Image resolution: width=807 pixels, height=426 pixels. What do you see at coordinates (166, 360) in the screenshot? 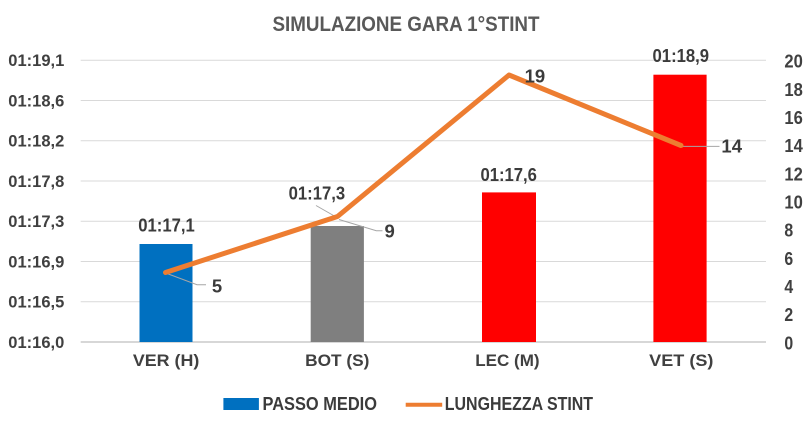
I see `svg-text: VER (H)` at bounding box center [166, 360].